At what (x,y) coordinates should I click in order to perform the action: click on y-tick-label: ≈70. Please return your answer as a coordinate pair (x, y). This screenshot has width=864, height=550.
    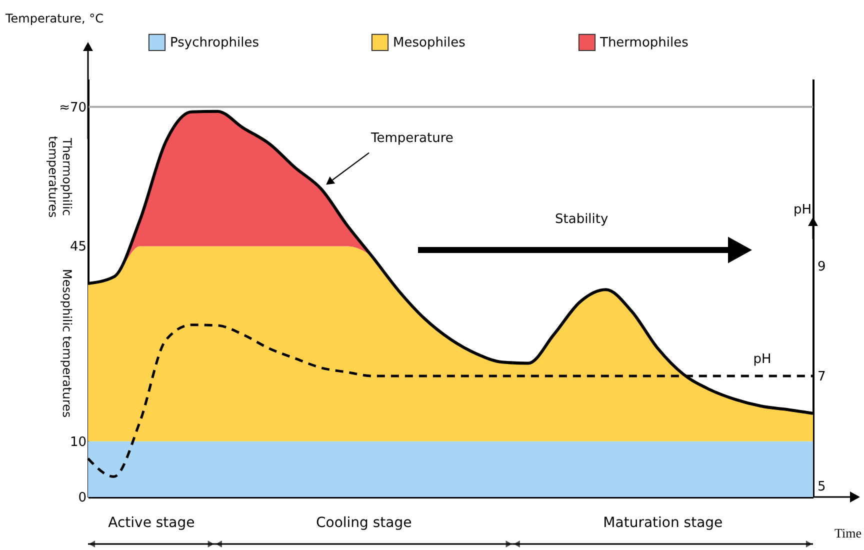
    Looking at the image, I should click on (72, 108).